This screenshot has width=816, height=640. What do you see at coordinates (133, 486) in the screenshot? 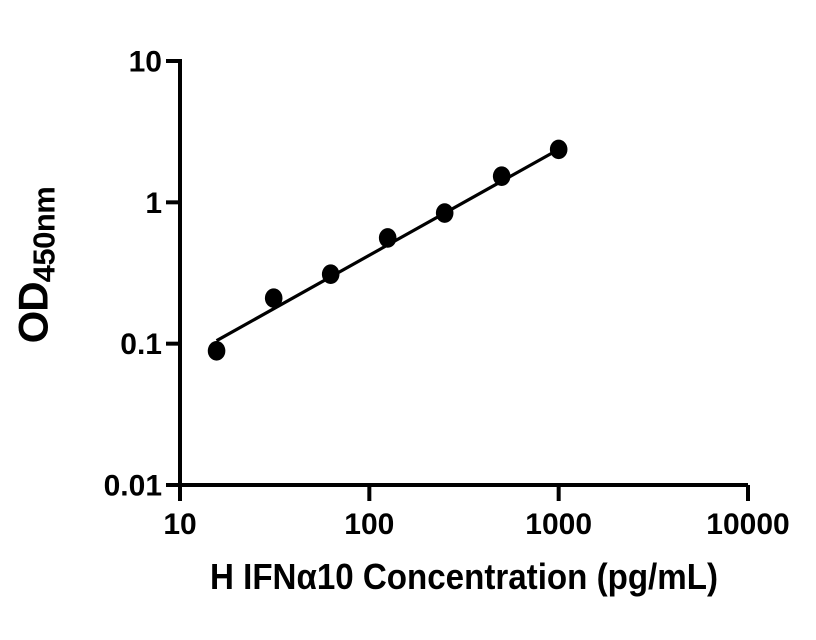
I see `y-axis-tick-label: 0.01` at bounding box center [133, 486].